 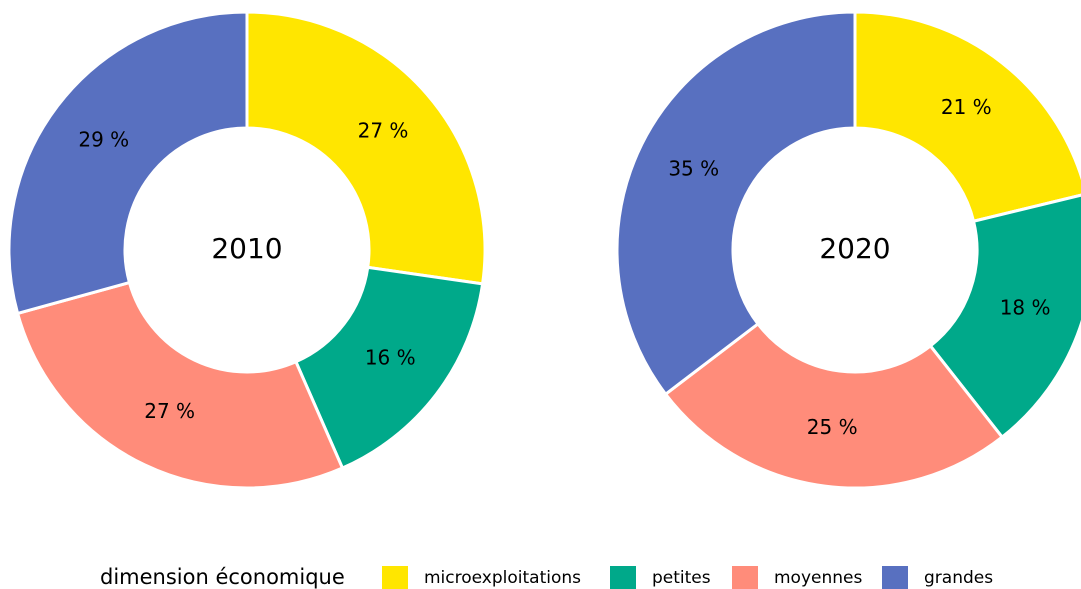 What do you see at coordinates (966, 107) in the screenshot?
I see `slice-label: 21 %` at bounding box center [966, 107].